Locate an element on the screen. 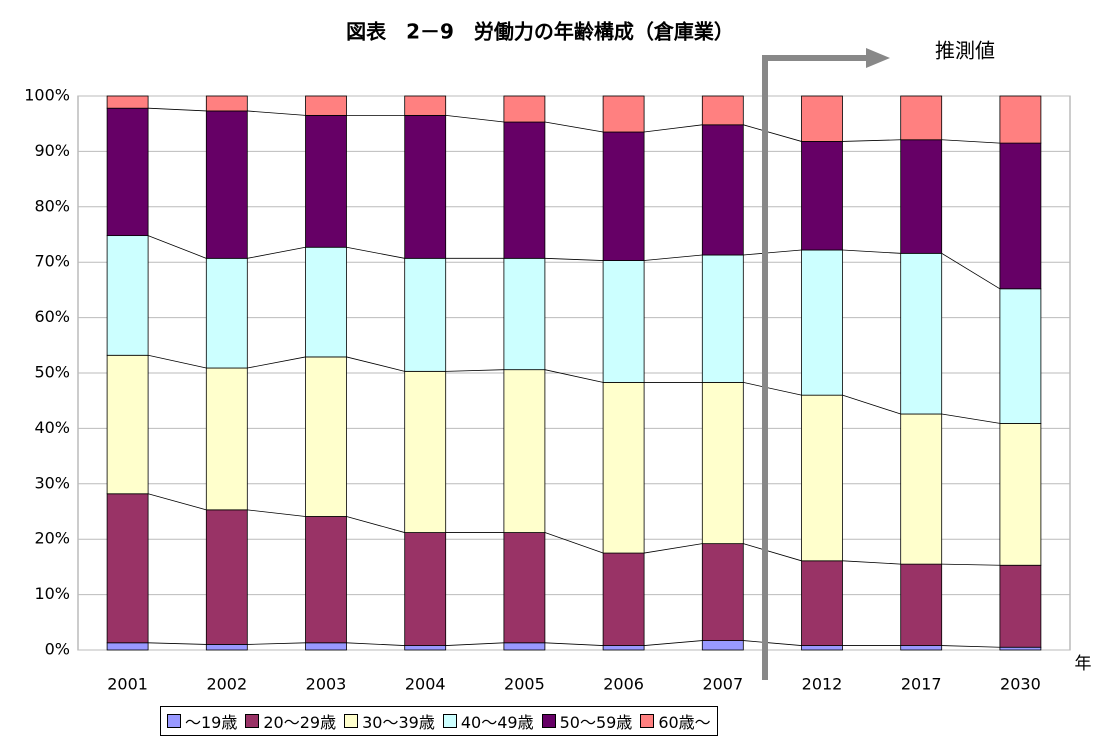 The image size is (1096, 738). x-tick-label: 2004 is located at coordinates (425, 684).